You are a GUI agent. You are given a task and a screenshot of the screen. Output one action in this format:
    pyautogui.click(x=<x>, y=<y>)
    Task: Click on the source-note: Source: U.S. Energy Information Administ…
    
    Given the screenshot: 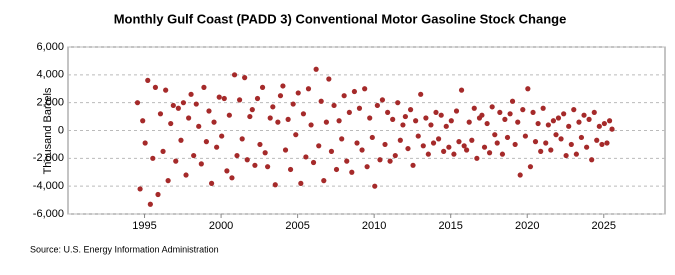 What is the action you would take?
    pyautogui.click(x=124, y=249)
    